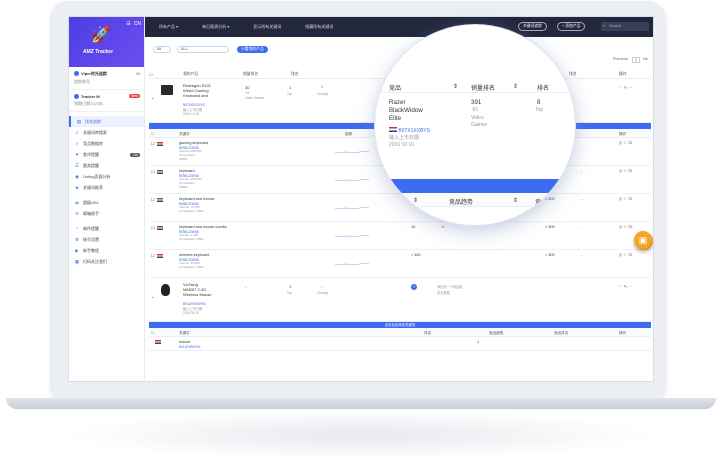  I want to click on lens-rank-delta: -61, so click(475, 110).